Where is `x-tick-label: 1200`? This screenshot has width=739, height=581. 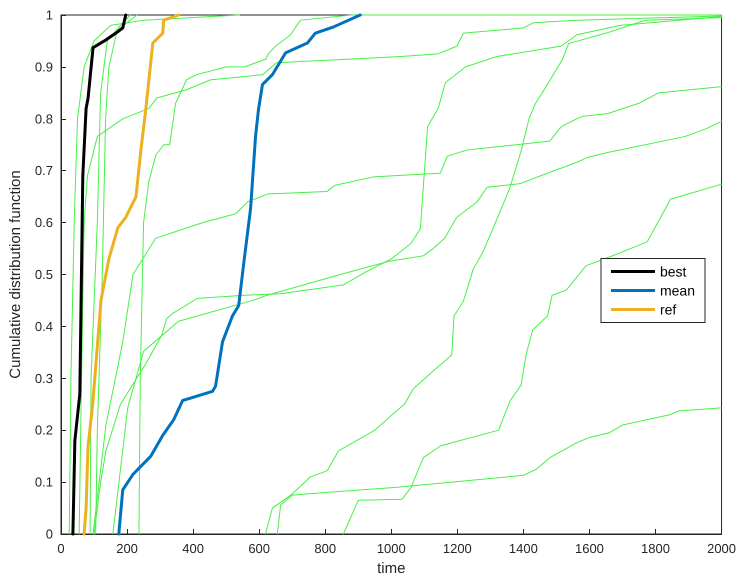
x-tick-label: 1200 is located at coordinates (457, 548).